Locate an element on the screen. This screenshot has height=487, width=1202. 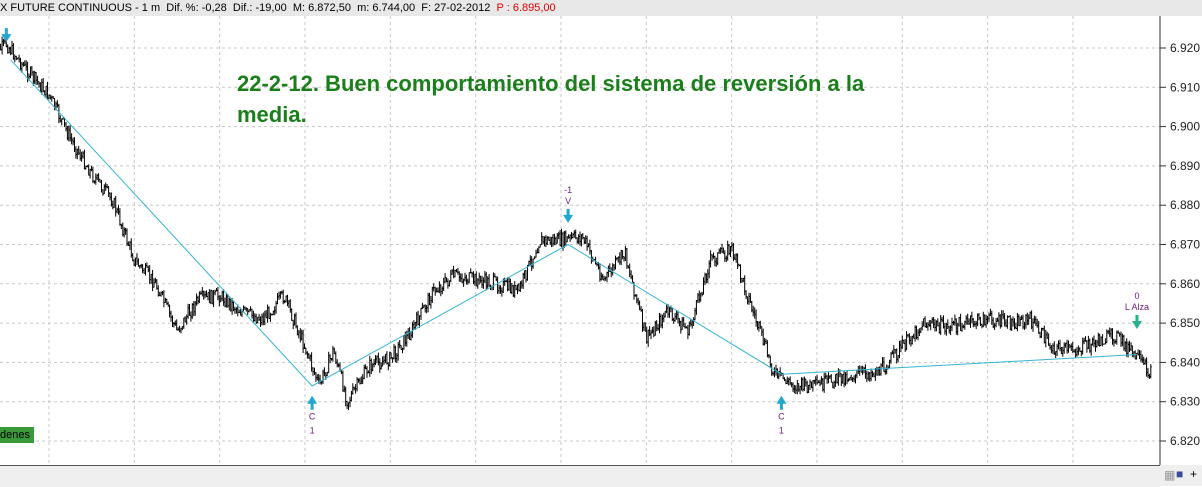
toolbar-icons: ▦ ■ + is located at coordinates (1181, 475).